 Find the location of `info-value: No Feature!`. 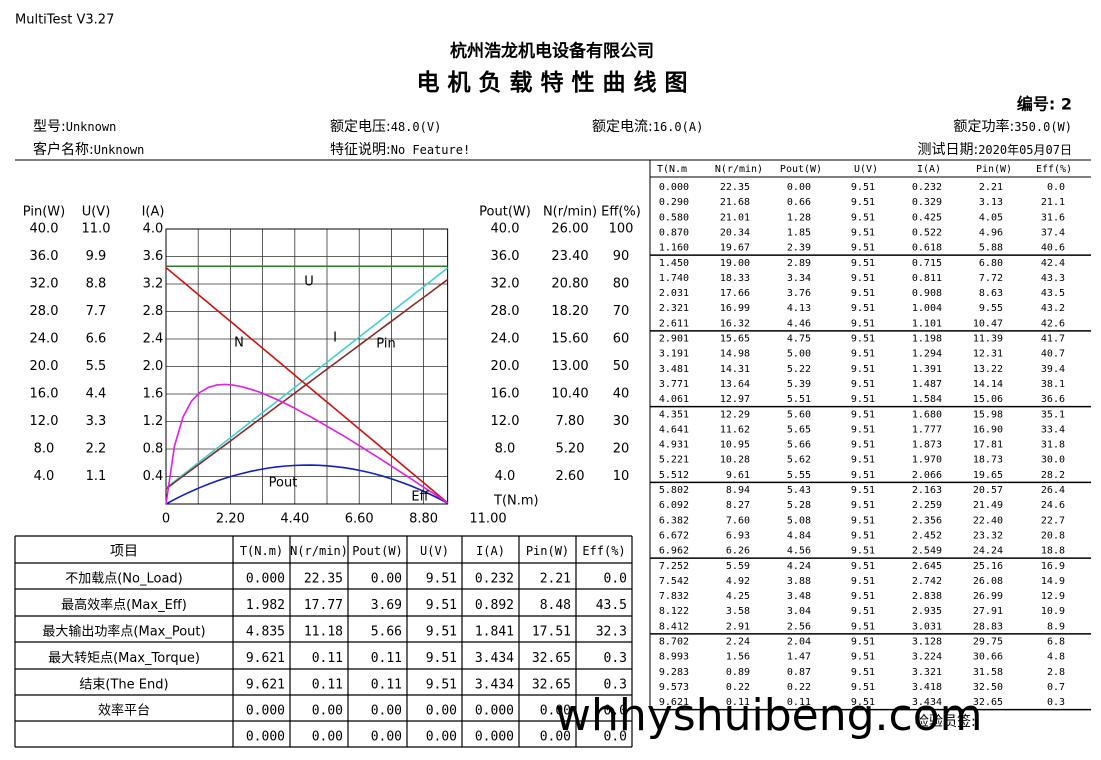

info-value: No Feature! is located at coordinates (430, 150).